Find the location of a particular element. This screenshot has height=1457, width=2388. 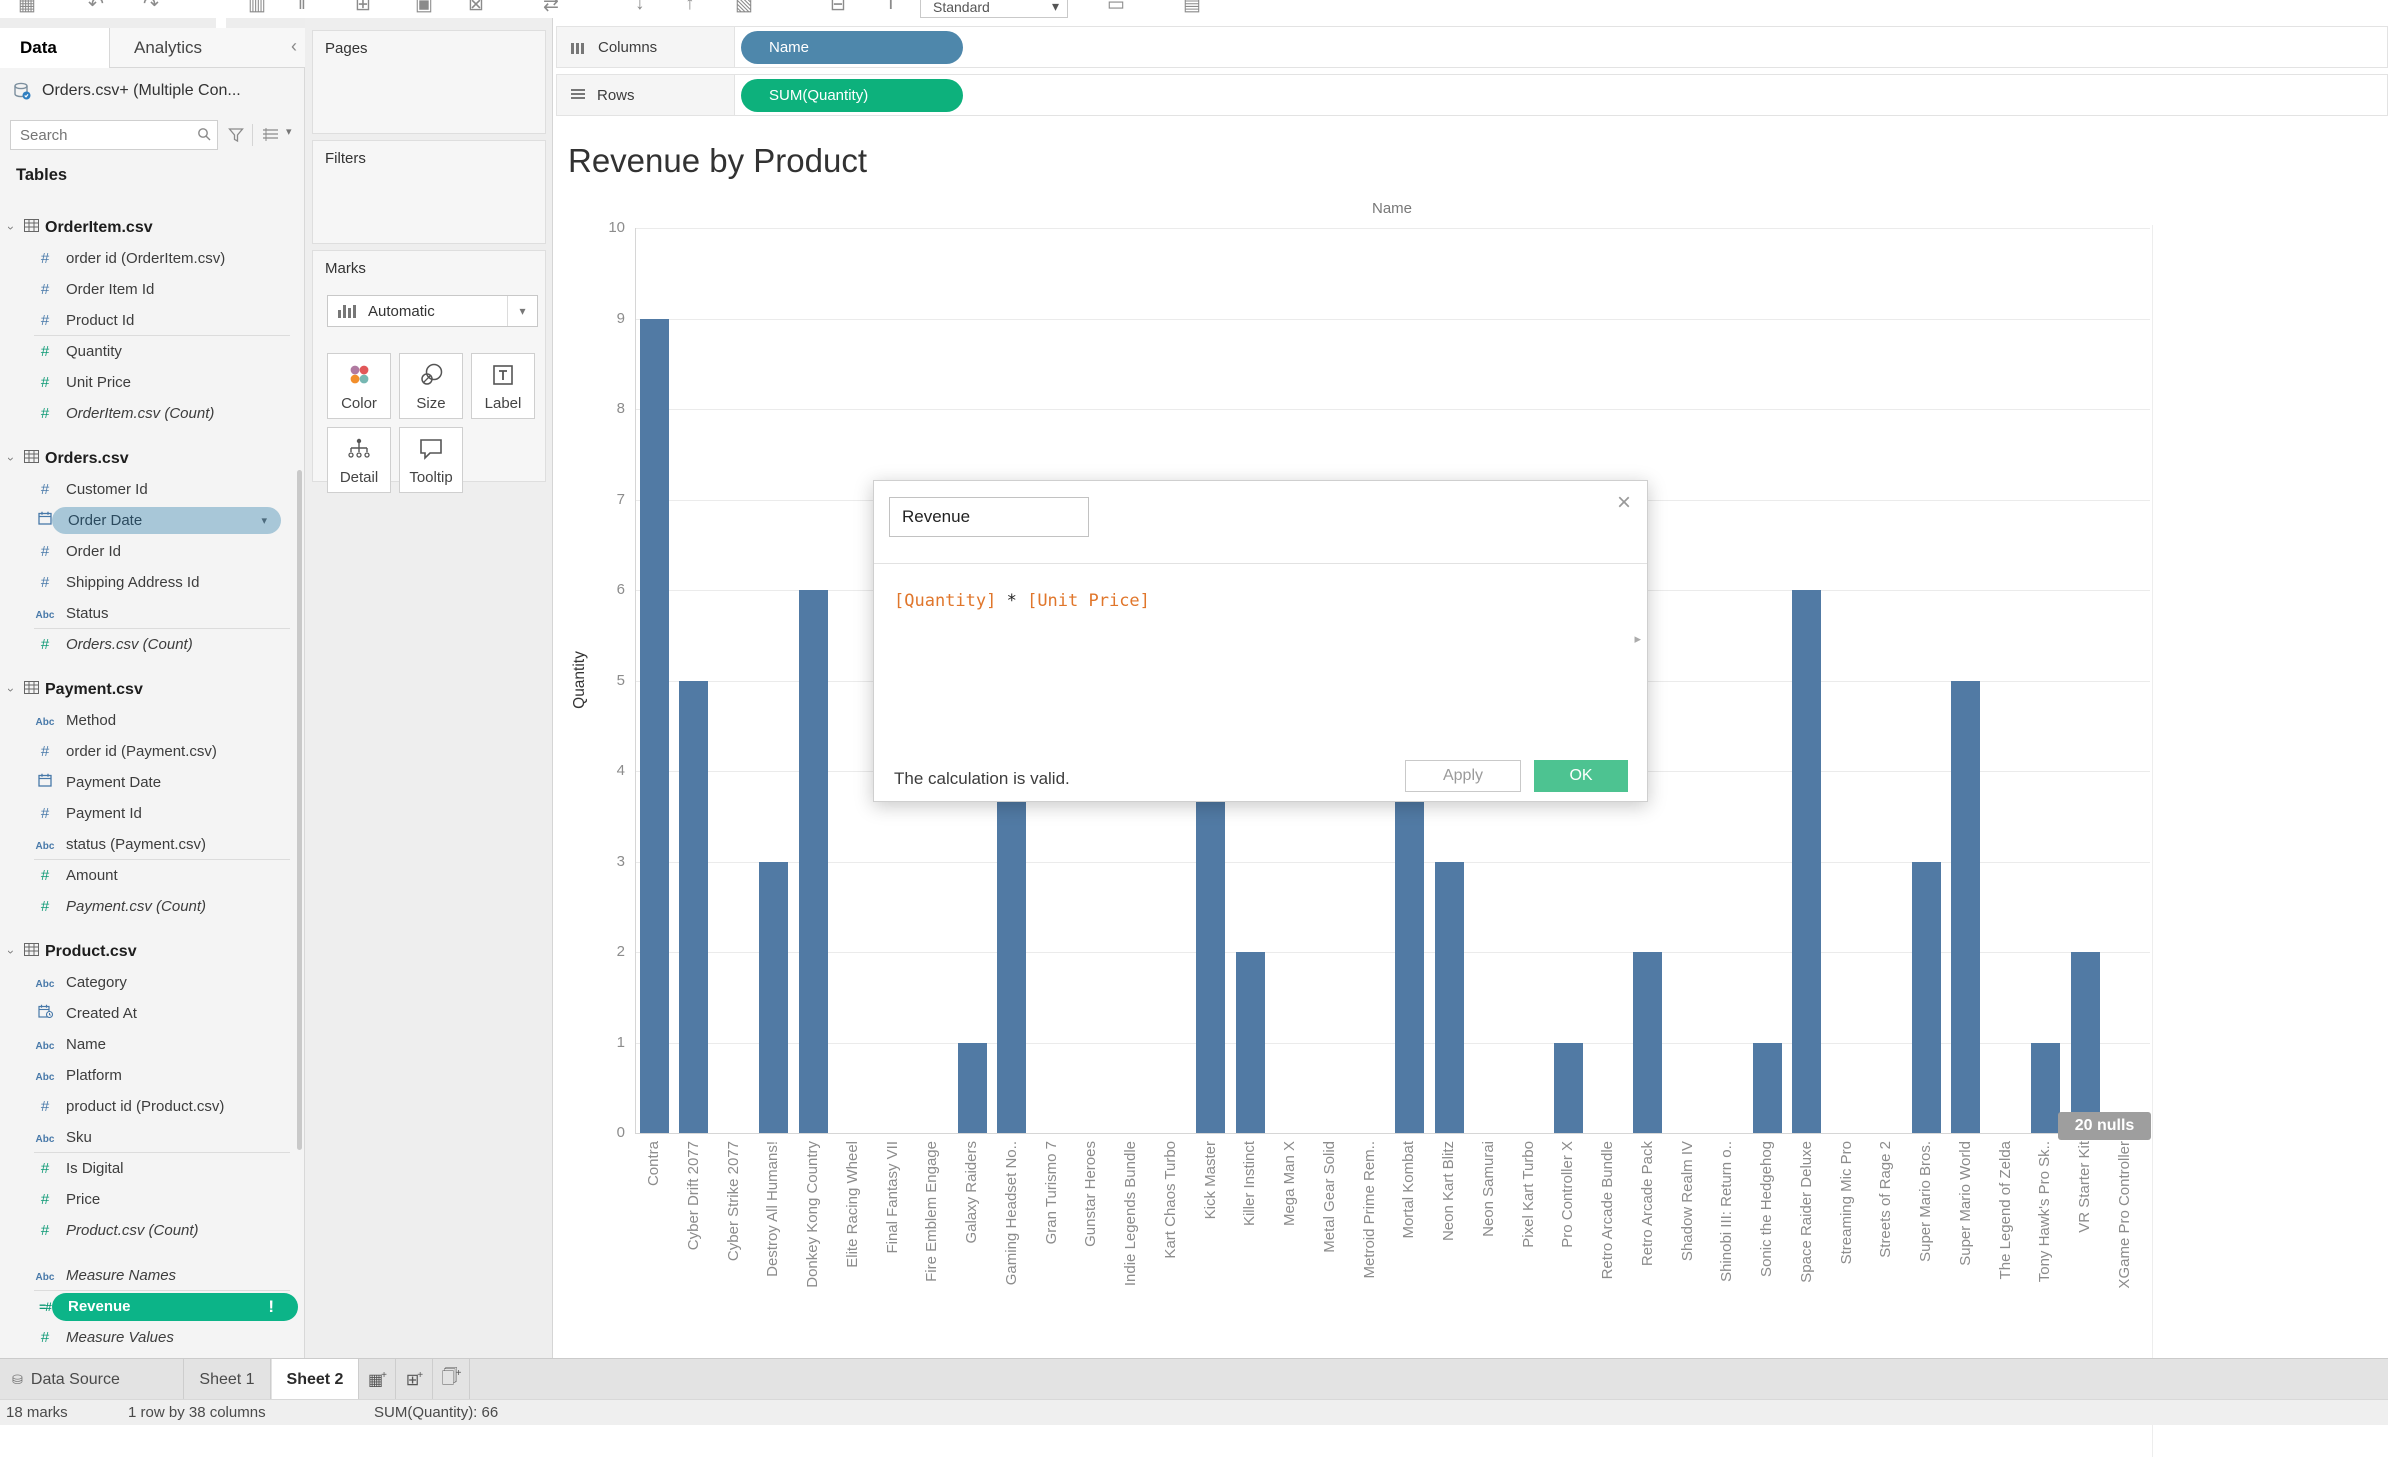

sort-descending-icon: ↑ is located at coordinates (690, 7).